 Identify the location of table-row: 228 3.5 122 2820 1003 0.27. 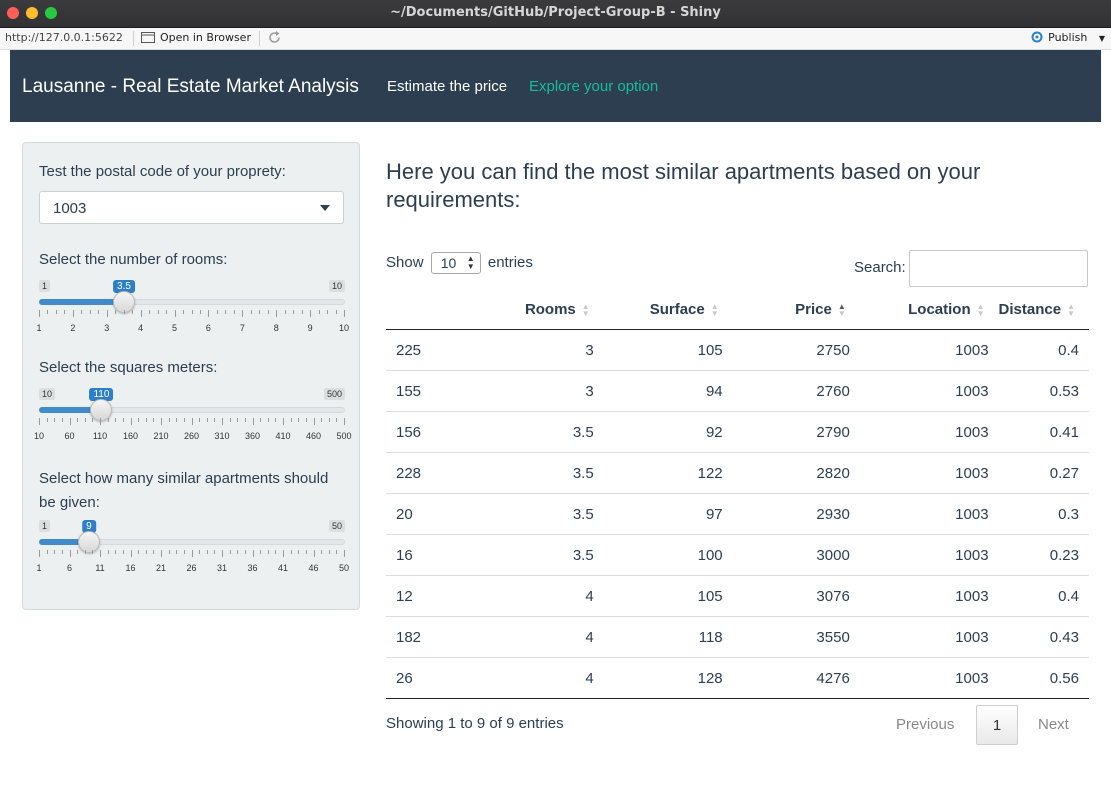
(737, 473).